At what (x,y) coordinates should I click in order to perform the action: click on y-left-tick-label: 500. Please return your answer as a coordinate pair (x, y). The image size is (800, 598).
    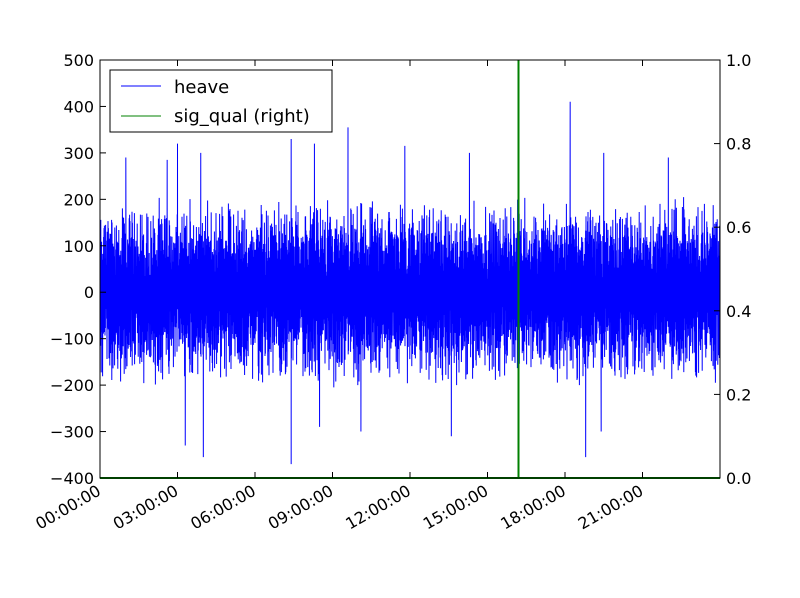
    Looking at the image, I should click on (78, 60).